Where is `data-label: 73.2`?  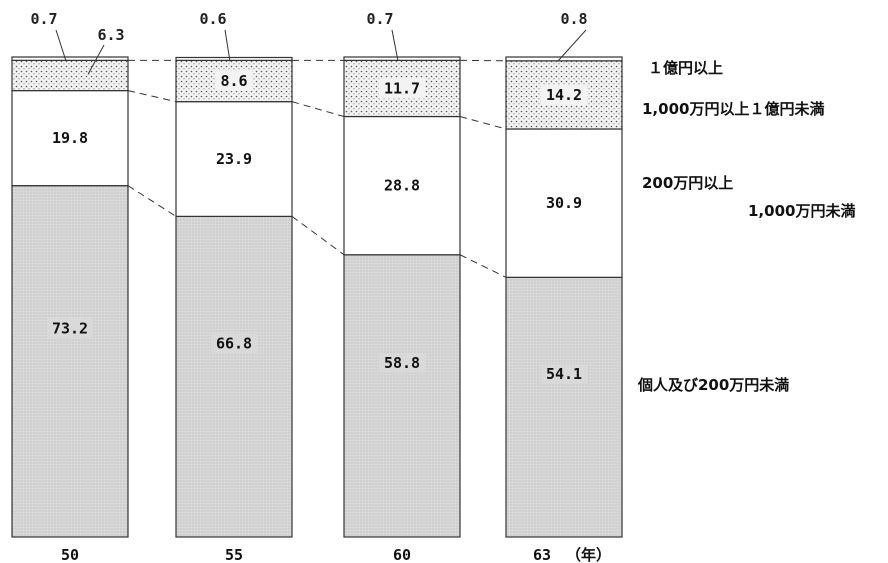 data-label: 73.2 is located at coordinates (70, 328).